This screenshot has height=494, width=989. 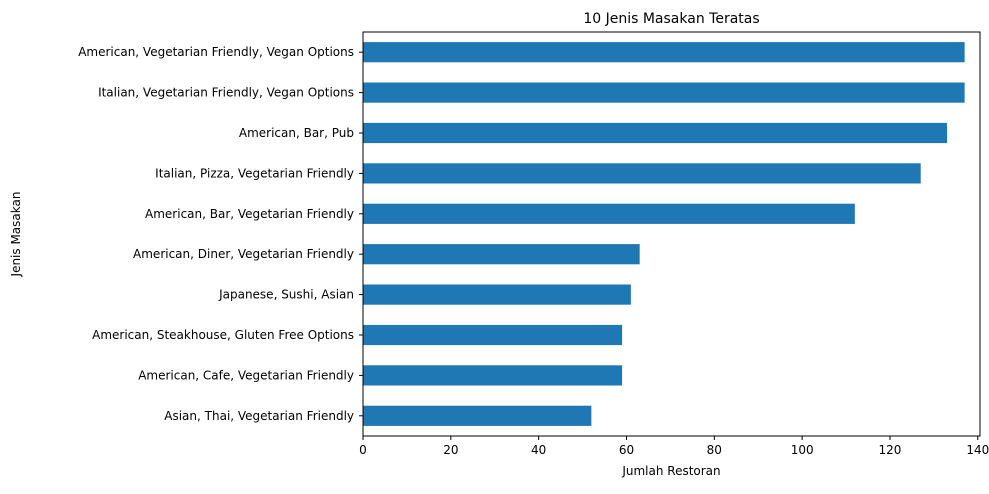 What do you see at coordinates (671, 19) in the screenshot?
I see `chart-title: 10 Jenis Masakan Teratas` at bounding box center [671, 19].